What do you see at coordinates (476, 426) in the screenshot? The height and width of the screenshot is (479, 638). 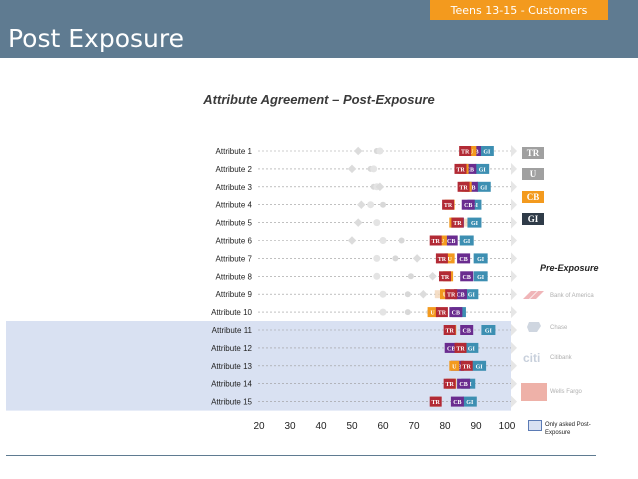 I see `x-tick-label: 90` at bounding box center [476, 426].